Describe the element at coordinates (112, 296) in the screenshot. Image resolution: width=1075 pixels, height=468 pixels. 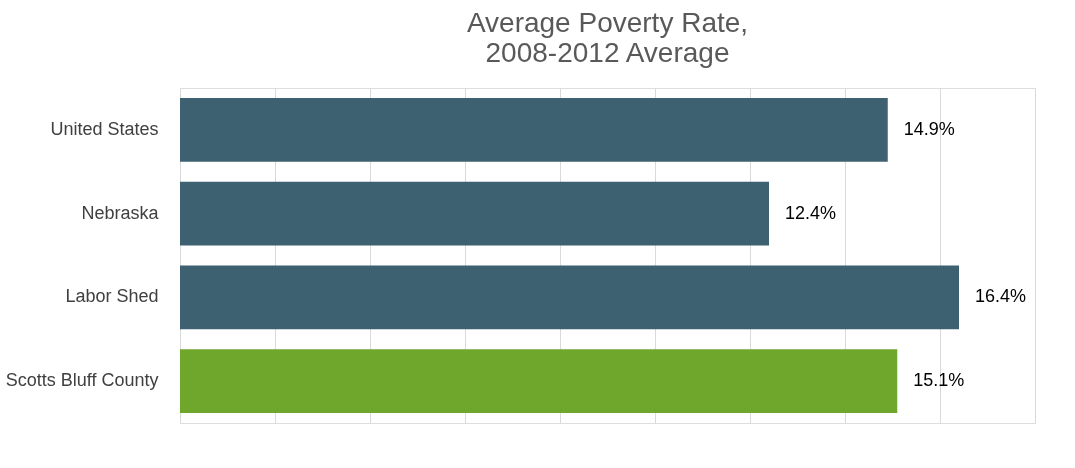
I see `y-tick-label: Labor Shed` at that location.